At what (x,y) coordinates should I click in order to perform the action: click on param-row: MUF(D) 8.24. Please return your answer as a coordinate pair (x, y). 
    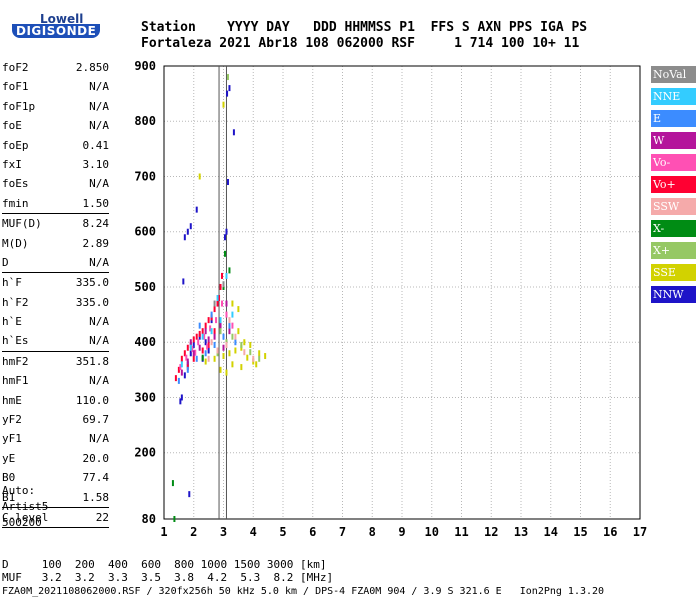
    Looking at the image, I should click on (55, 223).